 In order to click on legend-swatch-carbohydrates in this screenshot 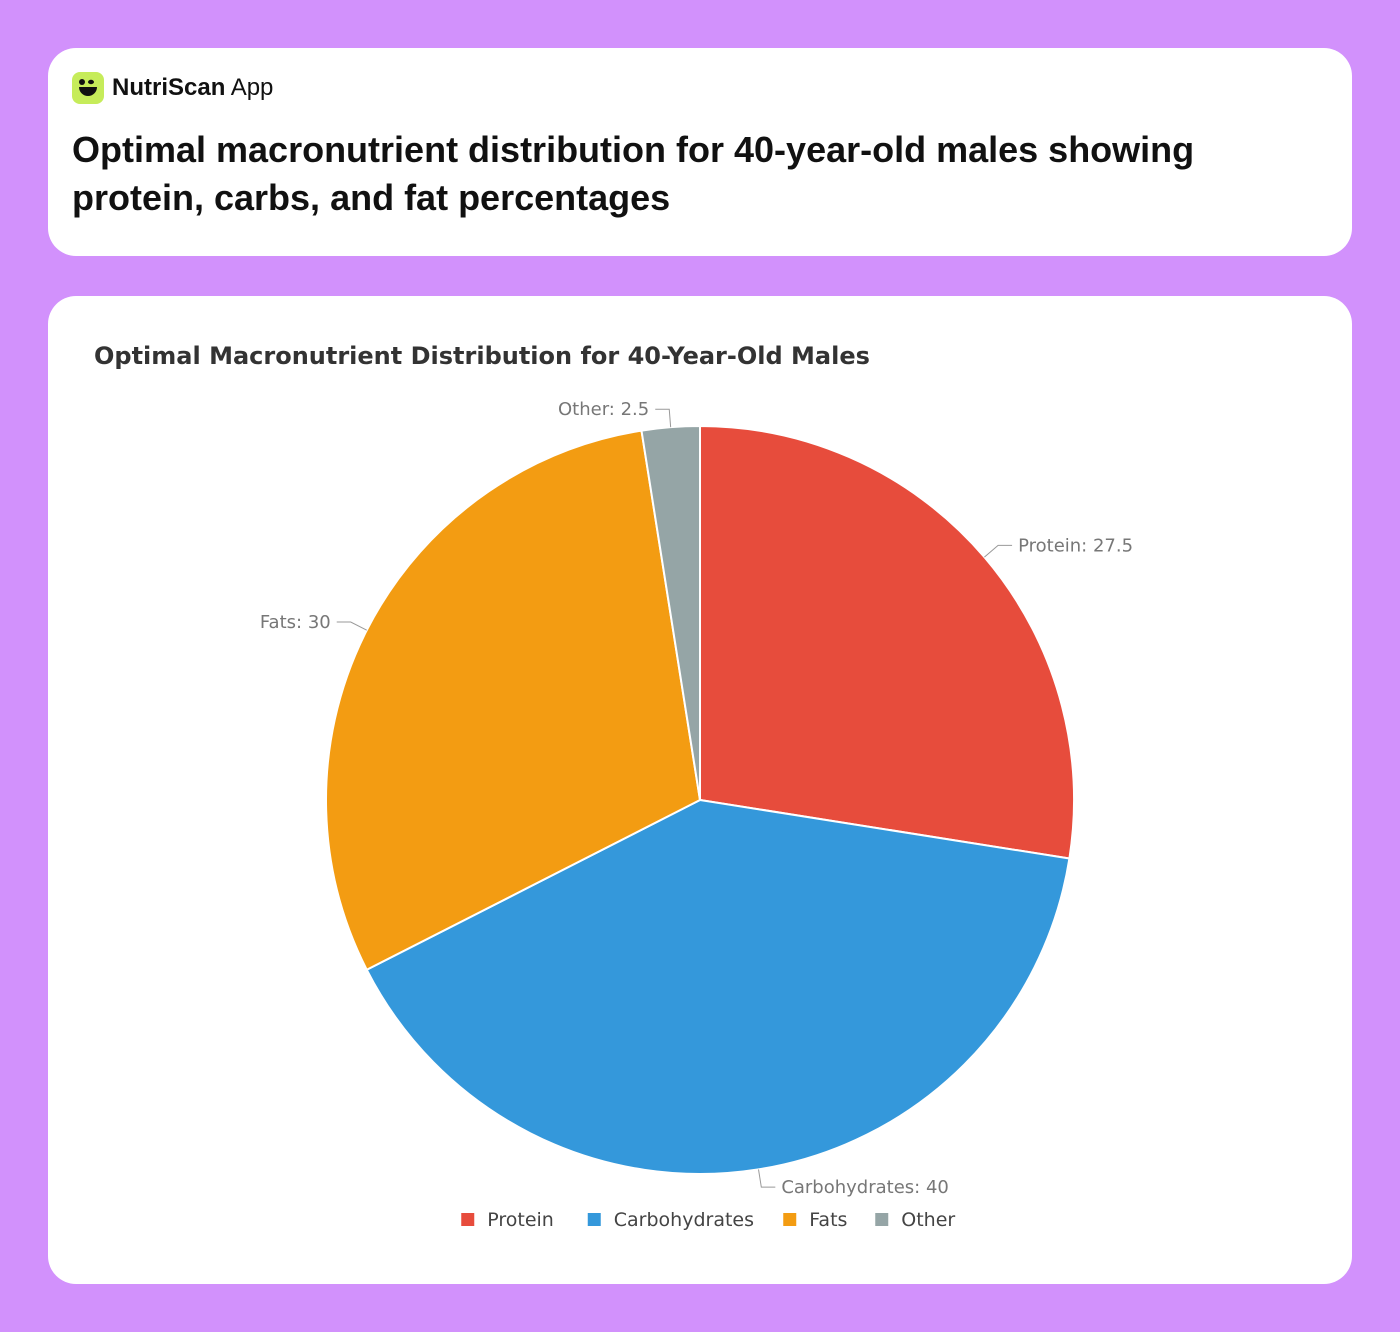, I will do `click(594, 1219)`.